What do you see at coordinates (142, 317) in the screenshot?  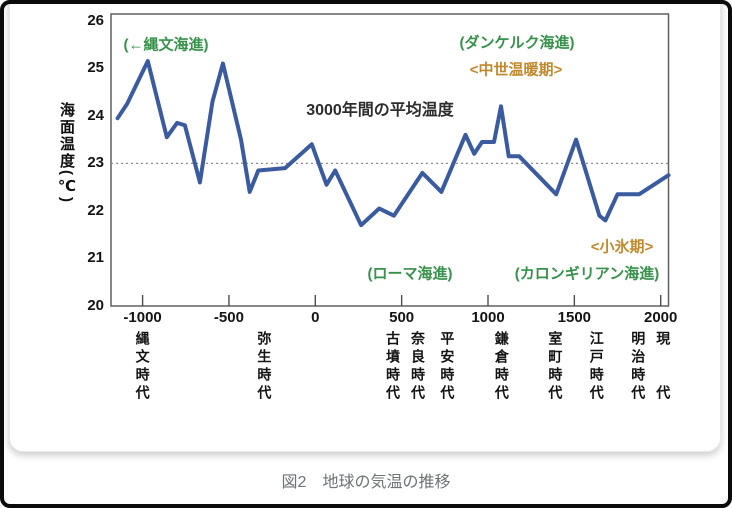 I see `x-tick-label: -1000` at bounding box center [142, 317].